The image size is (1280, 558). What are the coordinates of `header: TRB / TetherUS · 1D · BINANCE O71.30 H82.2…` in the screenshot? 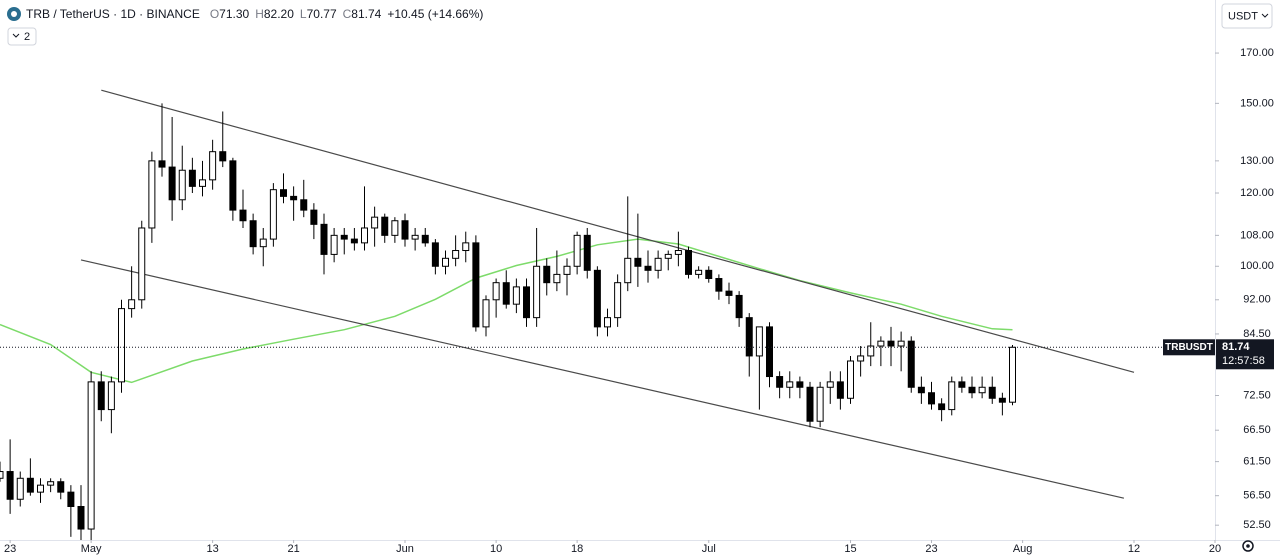 It's located at (254, 14).